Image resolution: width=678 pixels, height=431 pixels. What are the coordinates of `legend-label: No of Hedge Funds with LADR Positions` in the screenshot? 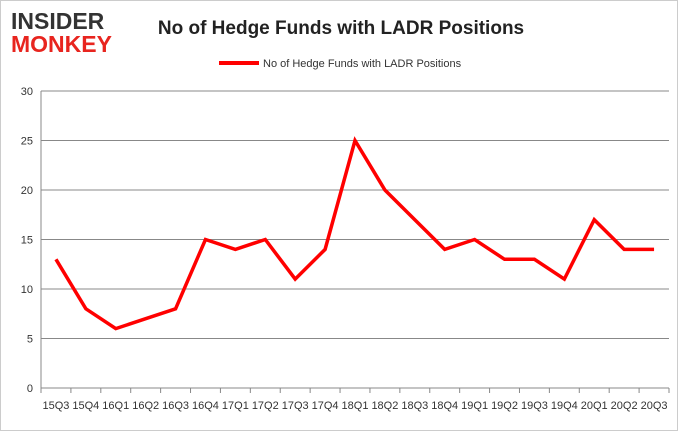 It's located at (362, 64).